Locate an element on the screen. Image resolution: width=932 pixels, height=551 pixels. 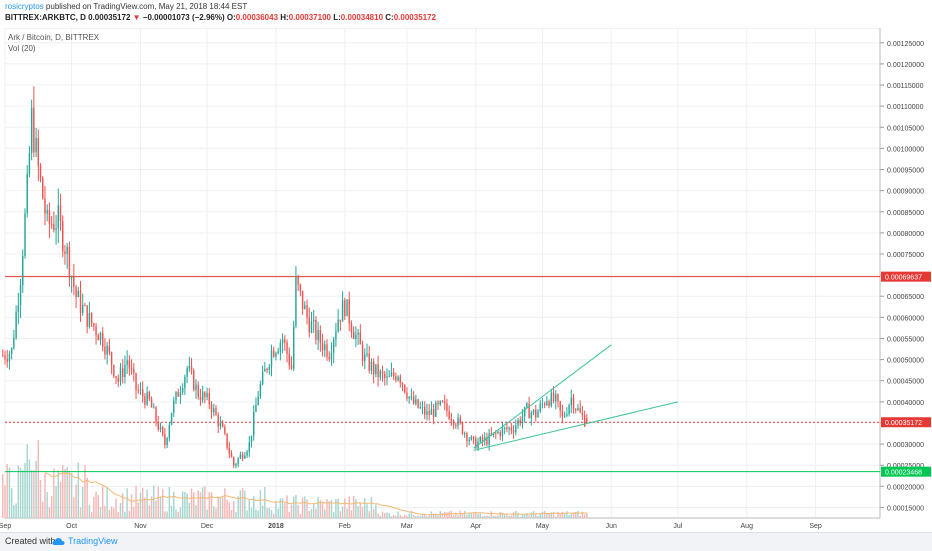
x-tick-label: Apr is located at coordinates (476, 526).